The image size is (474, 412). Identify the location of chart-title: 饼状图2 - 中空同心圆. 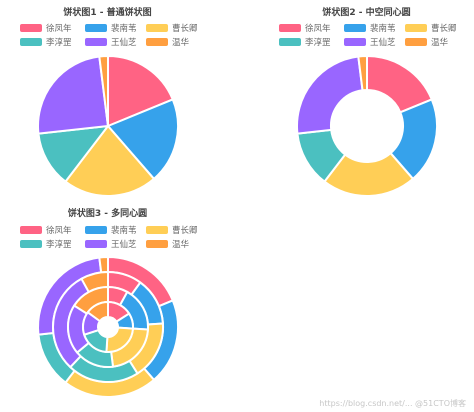
(366, 13).